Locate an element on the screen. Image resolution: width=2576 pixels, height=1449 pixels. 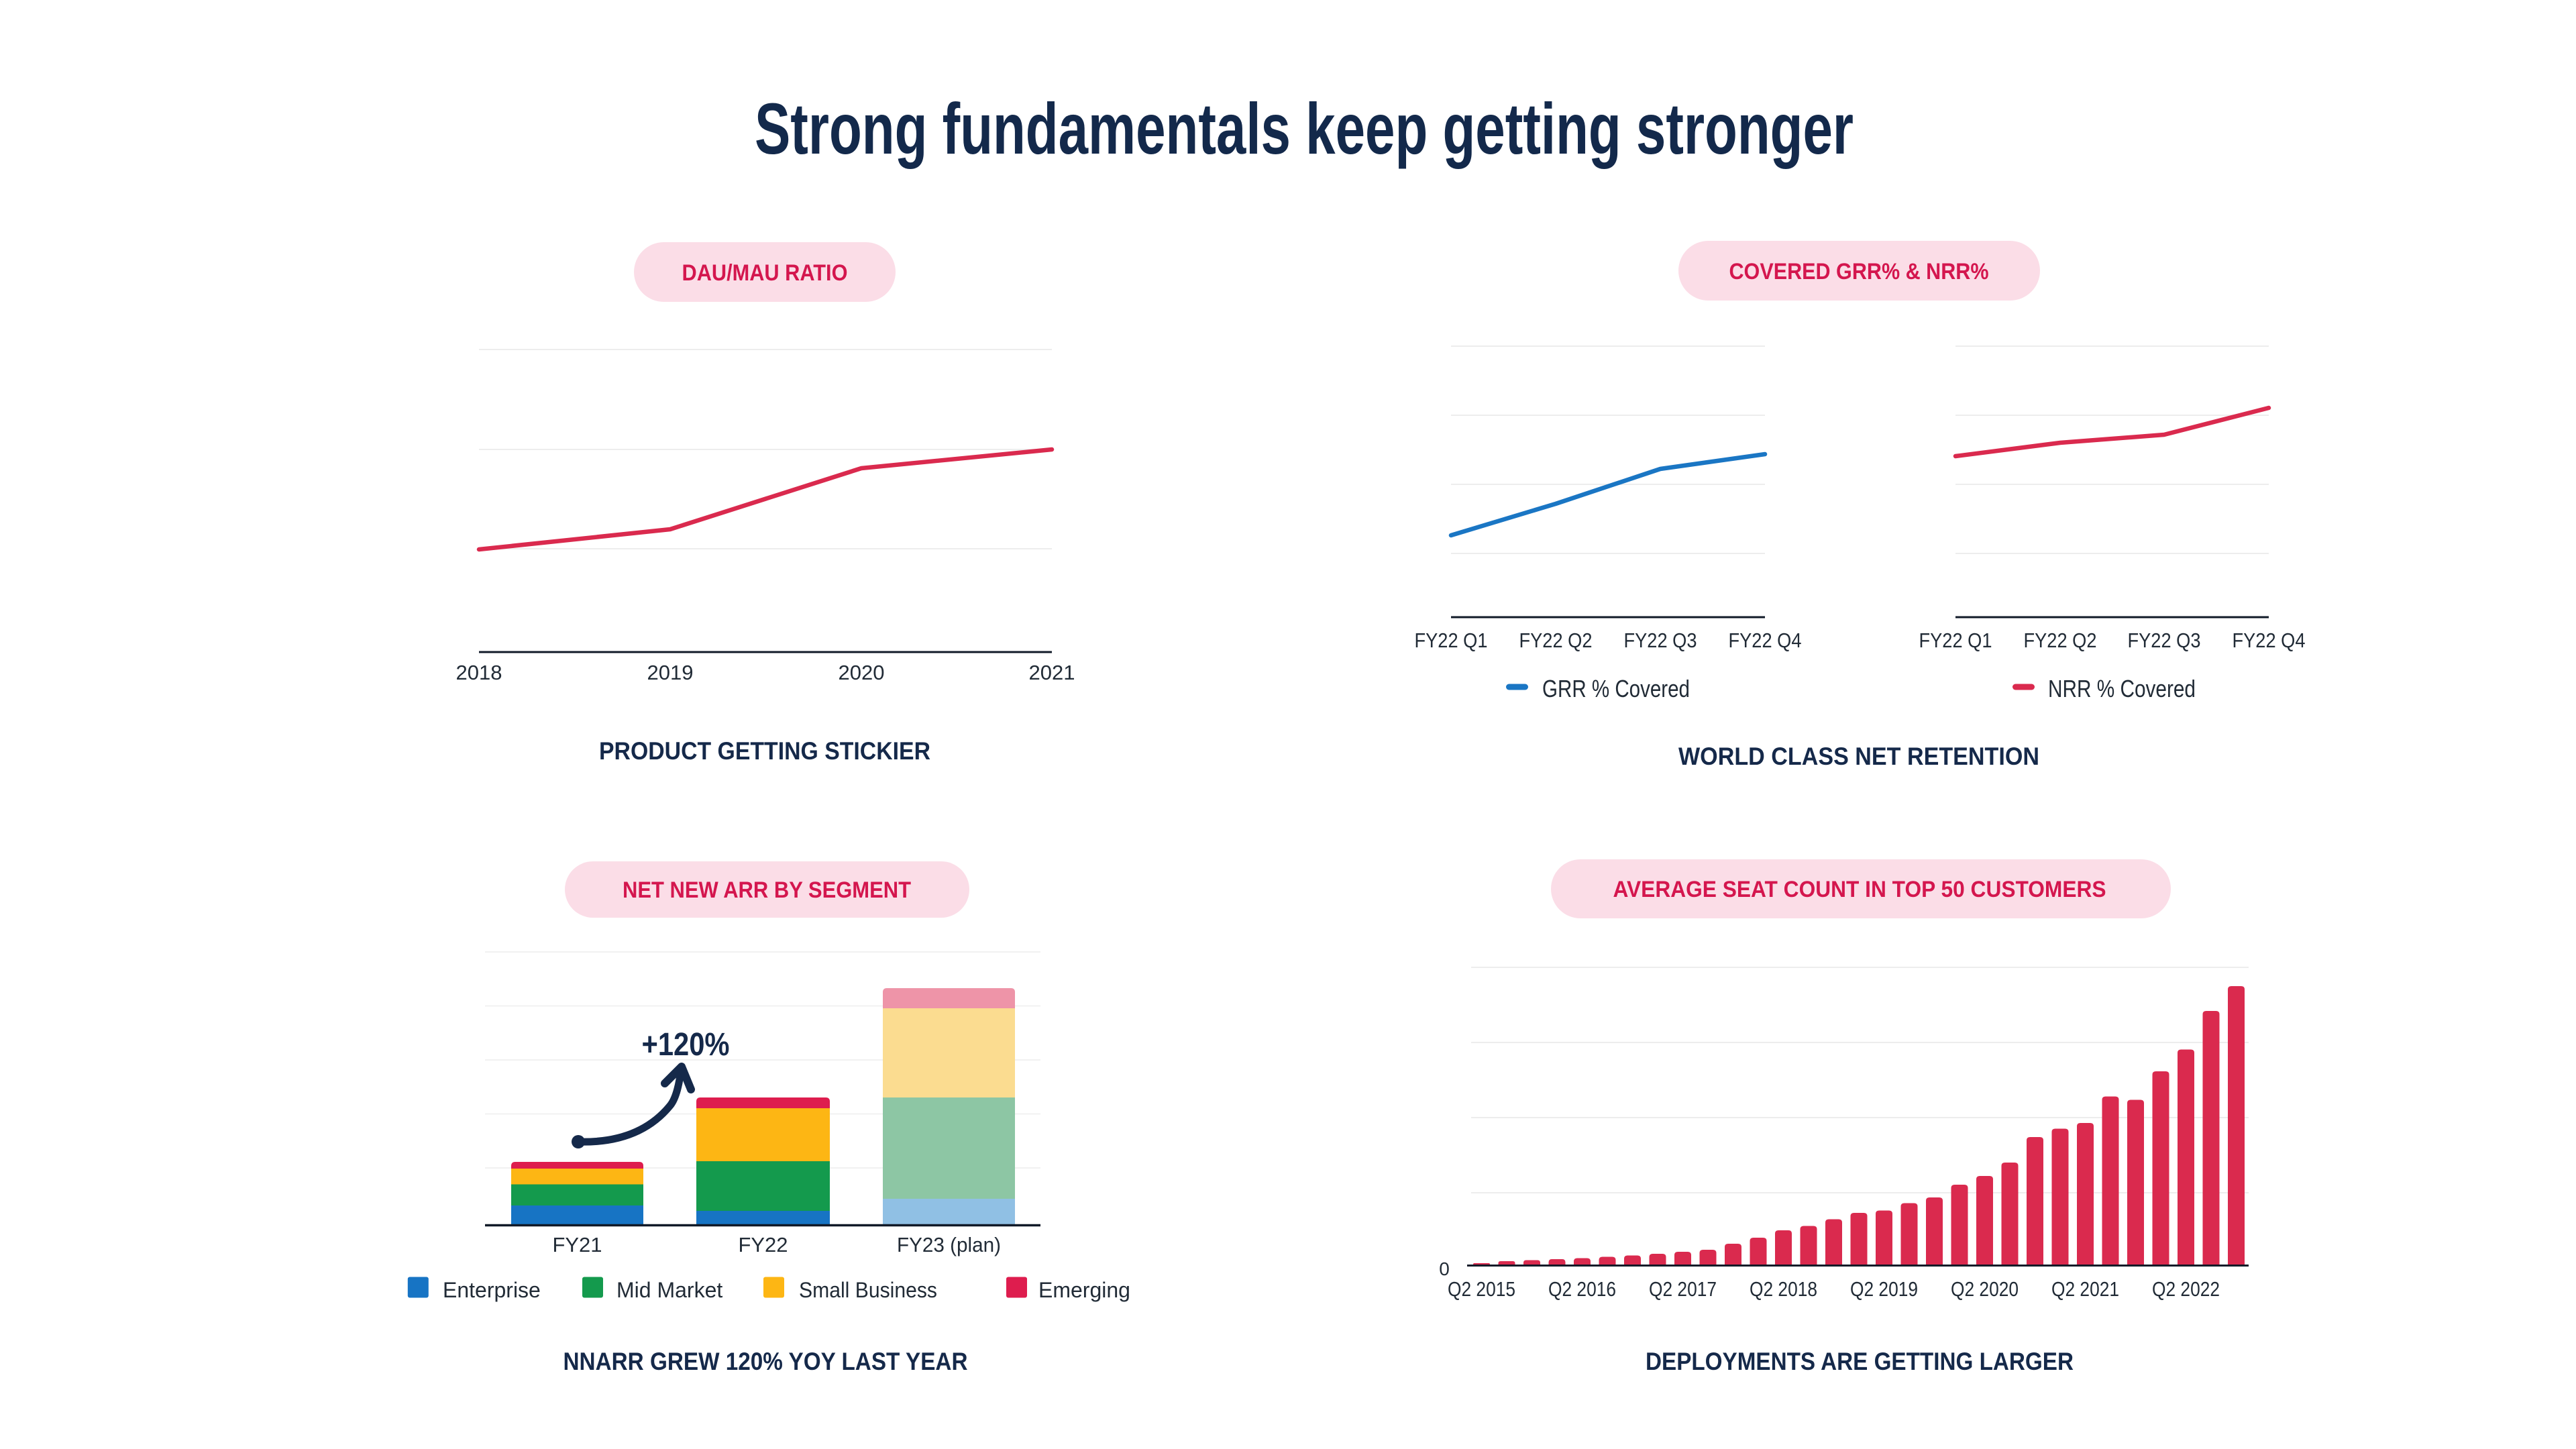
svg-text: 2020 is located at coordinates (862, 672).